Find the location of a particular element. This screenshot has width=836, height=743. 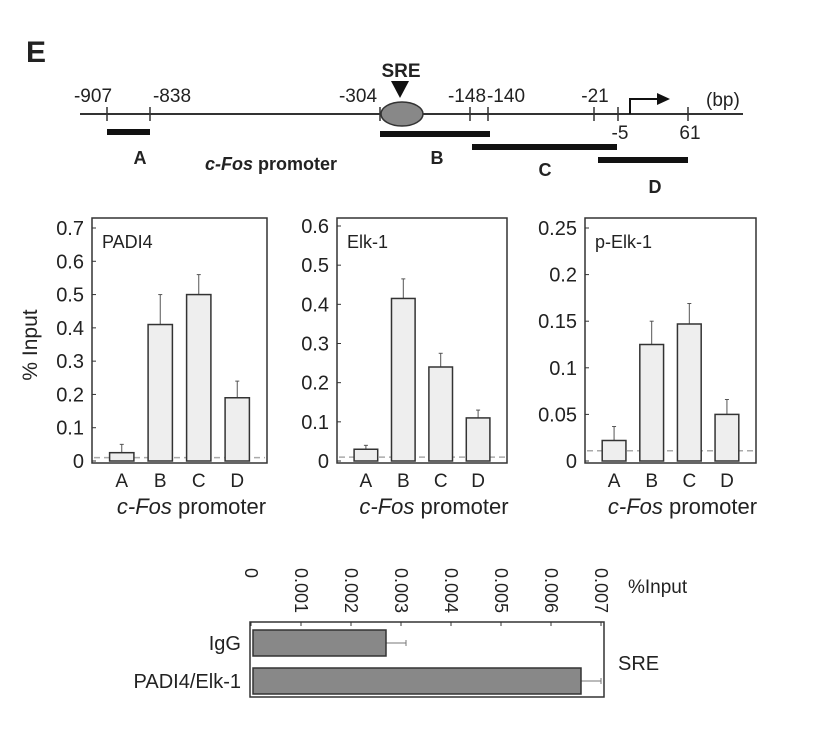

y-tick-label: 0.25 is located at coordinates (557, 229).